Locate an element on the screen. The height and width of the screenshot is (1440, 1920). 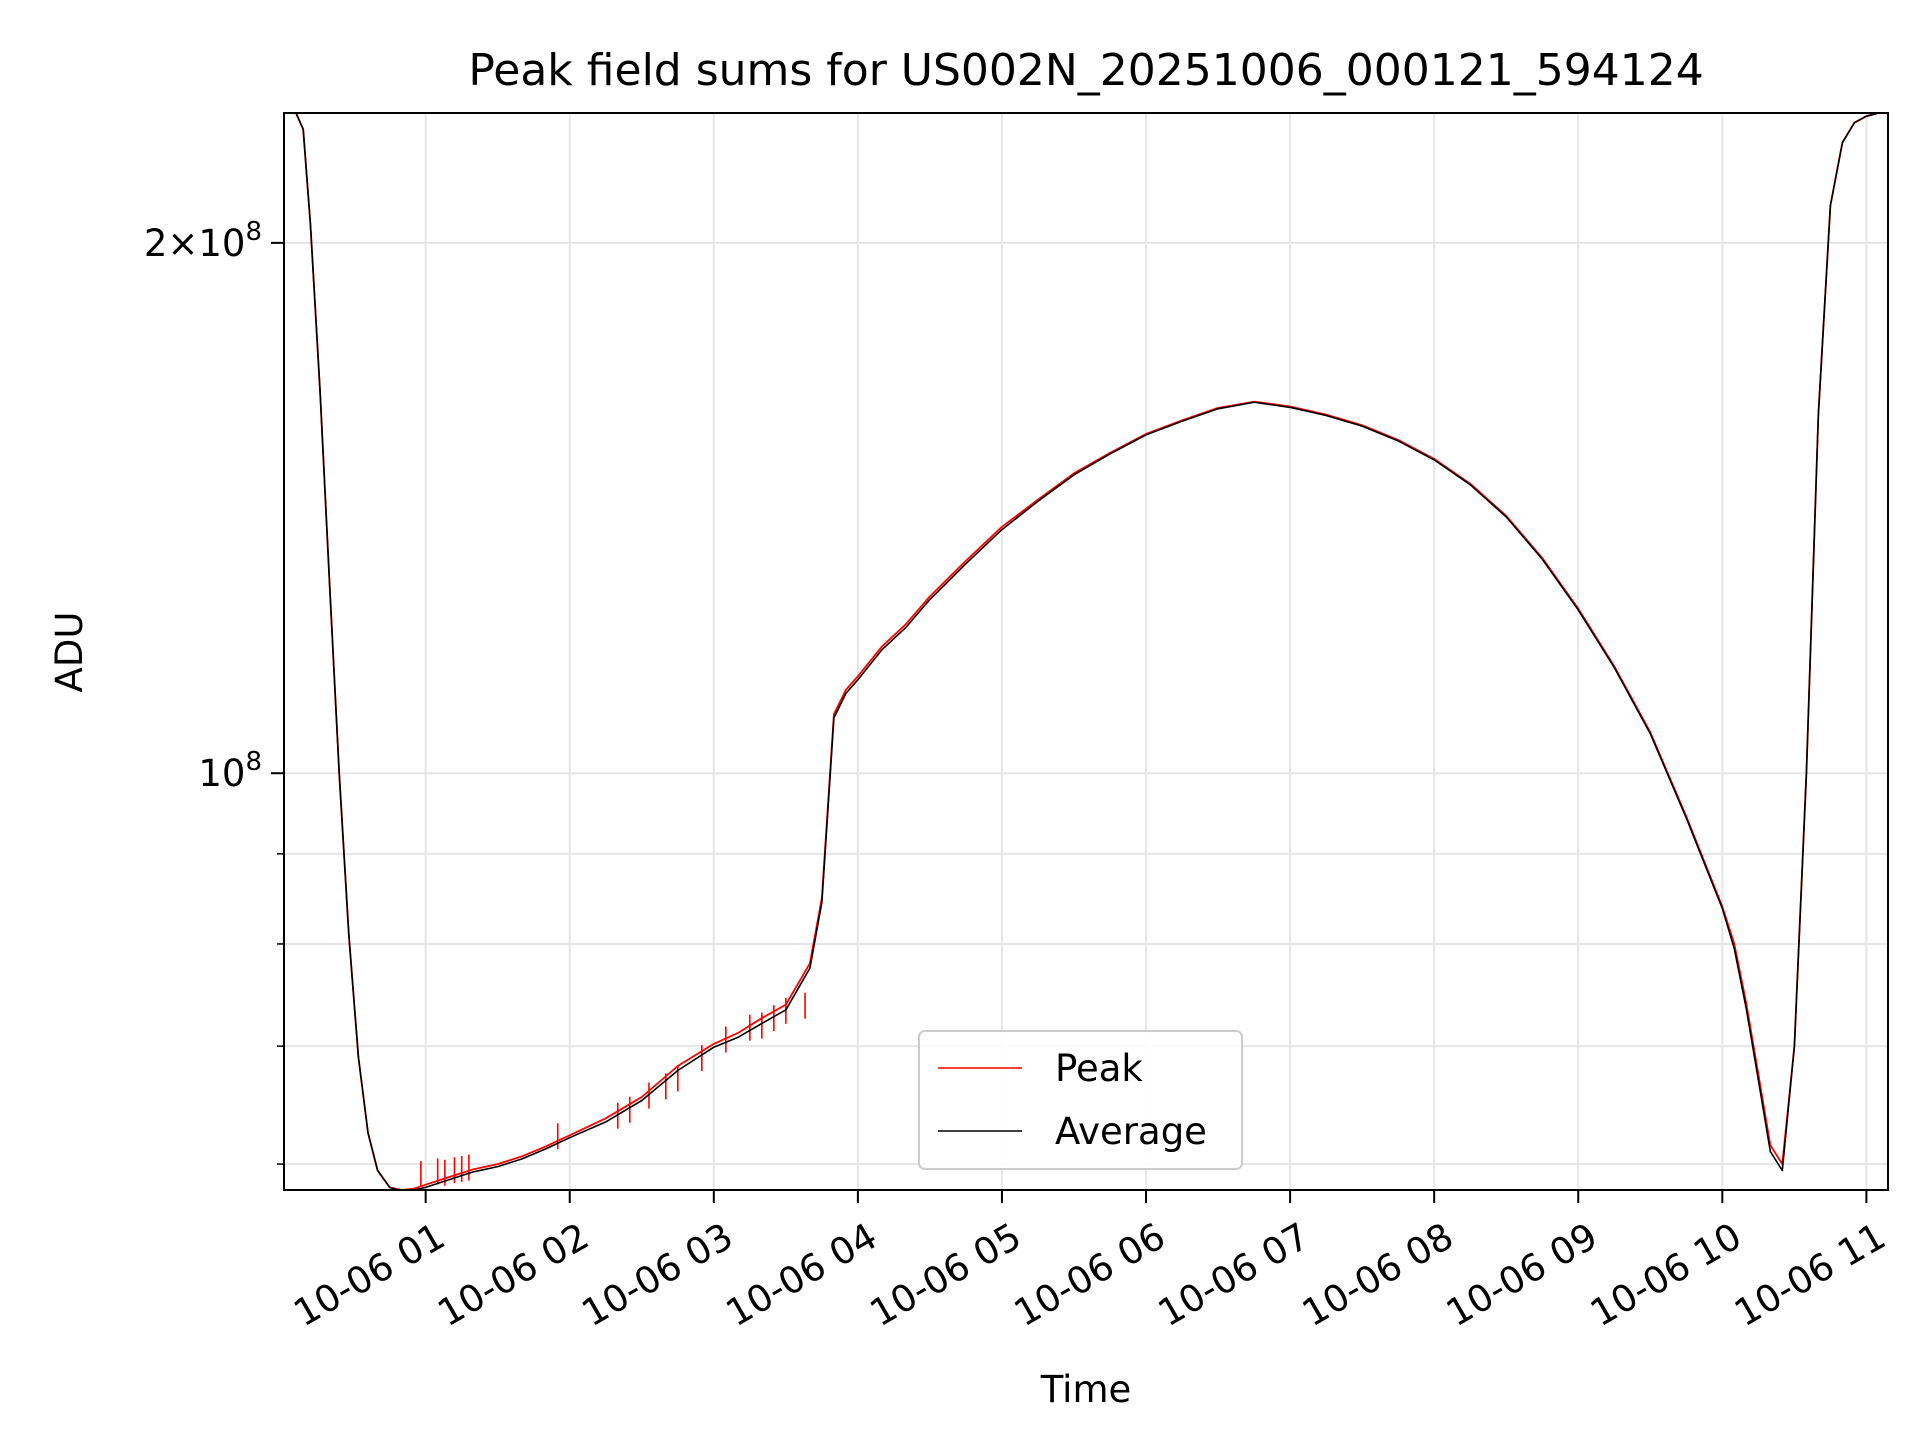
y-tick-label: 108 is located at coordinates (230, 771).